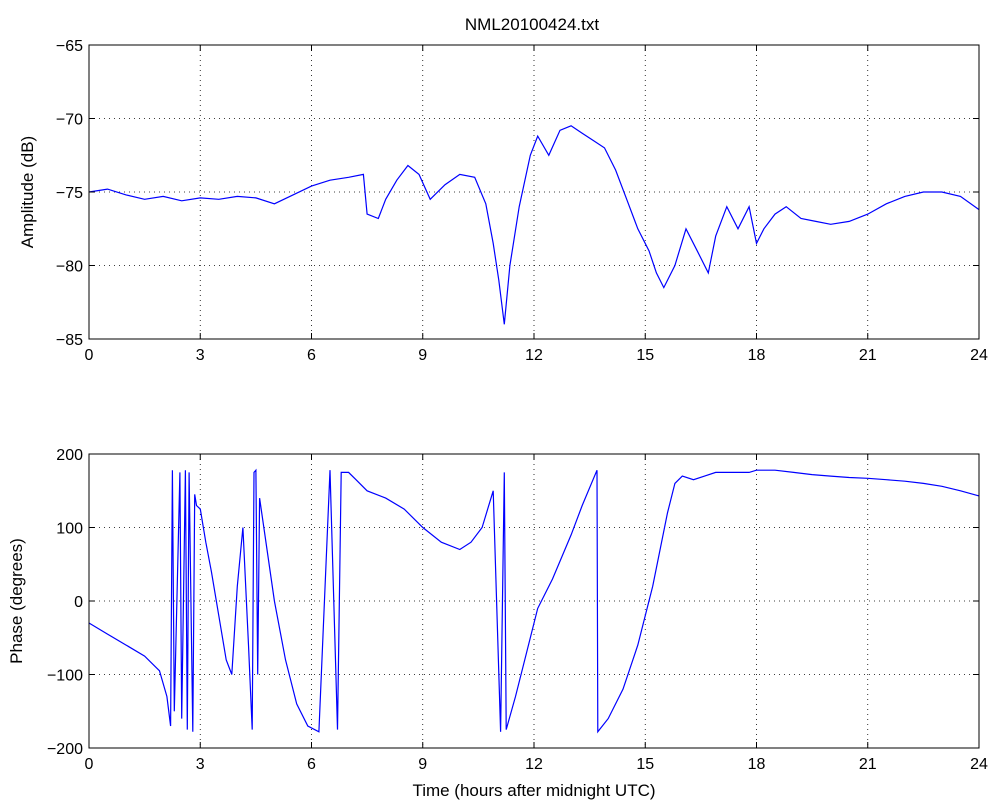 Image resolution: width=998 pixels, height=806 pixels. Describe the element at coordinates (69, 193) in the screenshot. I see `y-tick-label: −75` at that location.